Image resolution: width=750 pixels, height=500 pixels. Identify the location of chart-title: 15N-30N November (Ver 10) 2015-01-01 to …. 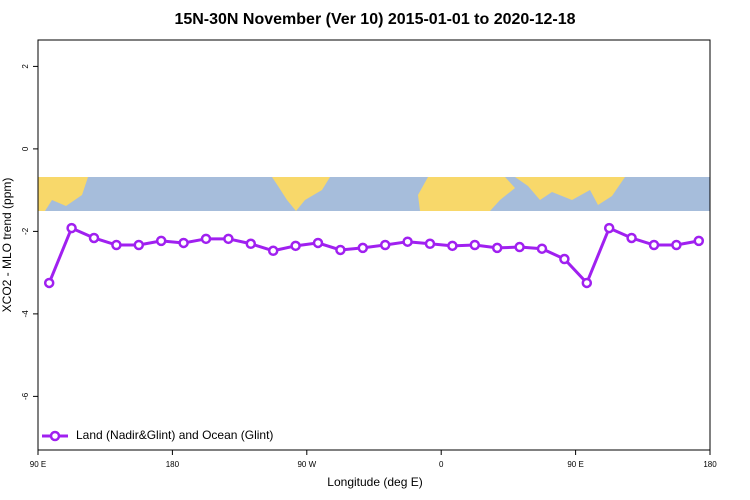
(374, 19).